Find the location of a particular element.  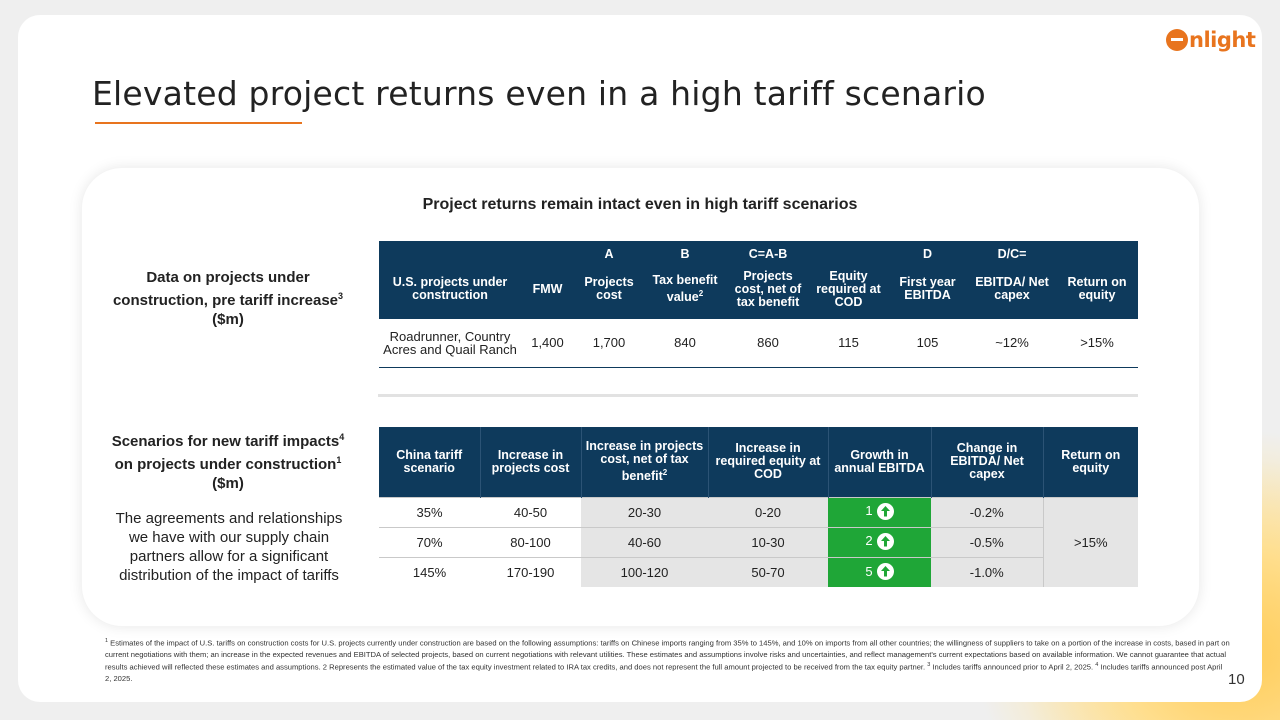

table-row: 145% 170-190 100-120 50-70 5 -1.0% is located at coordinates (758, 571).